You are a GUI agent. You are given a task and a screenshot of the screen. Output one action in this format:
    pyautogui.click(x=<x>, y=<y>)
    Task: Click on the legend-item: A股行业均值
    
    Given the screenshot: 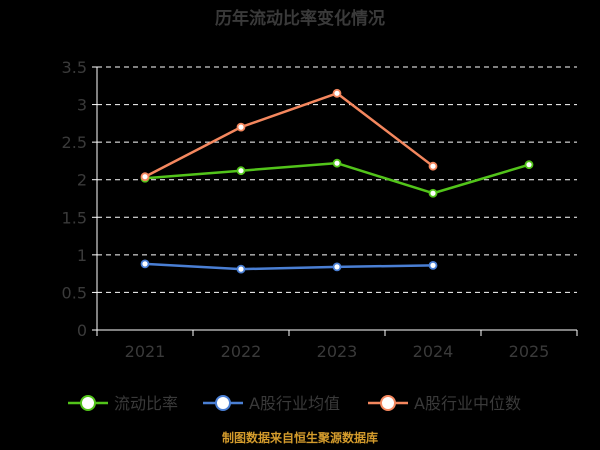 What is the action you would take?
    pyautogui.click(x=271, y=403)
    